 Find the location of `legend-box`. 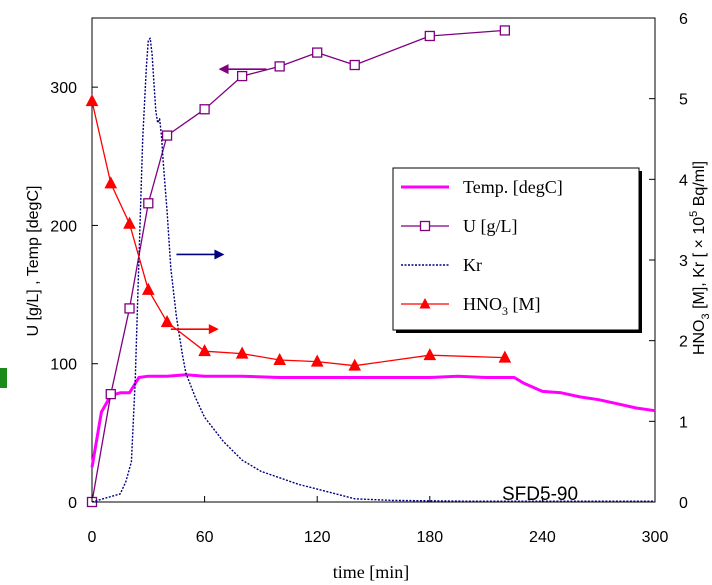

legend-box is located at coordinates (516, 249).